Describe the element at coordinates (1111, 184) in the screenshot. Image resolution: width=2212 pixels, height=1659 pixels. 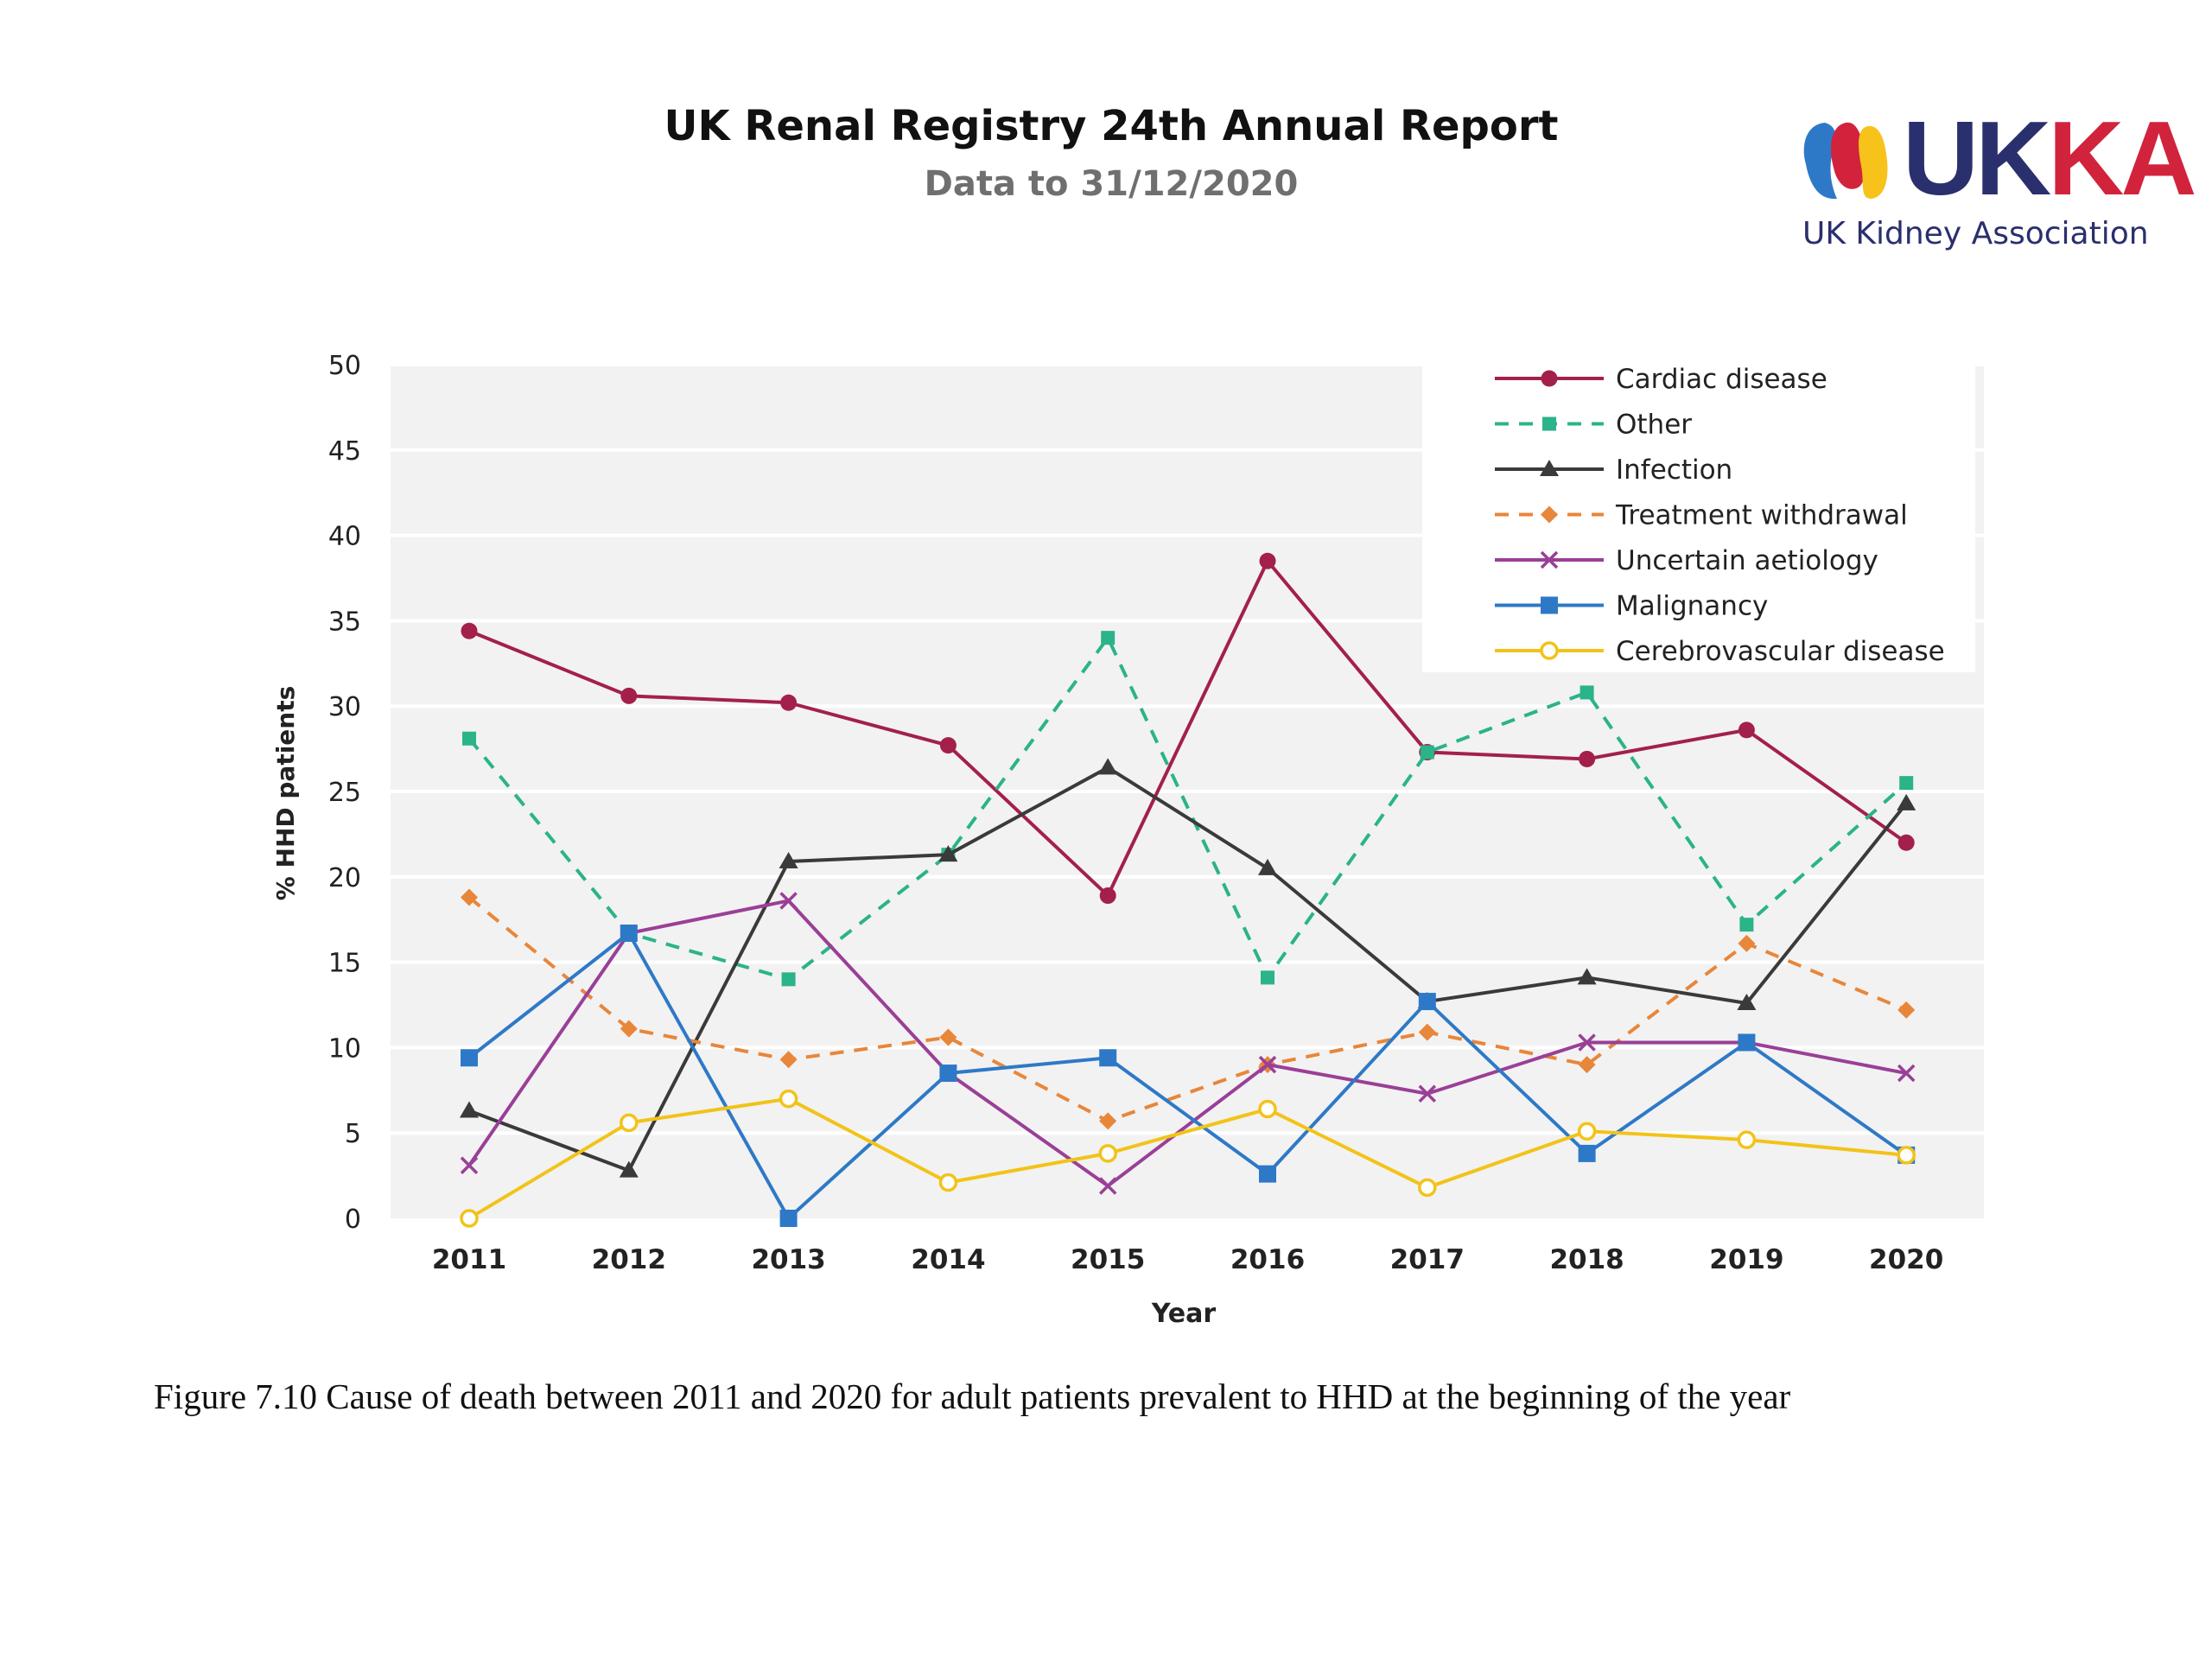
I see `report-subtitle: Data to 31/12/2020` at that location.